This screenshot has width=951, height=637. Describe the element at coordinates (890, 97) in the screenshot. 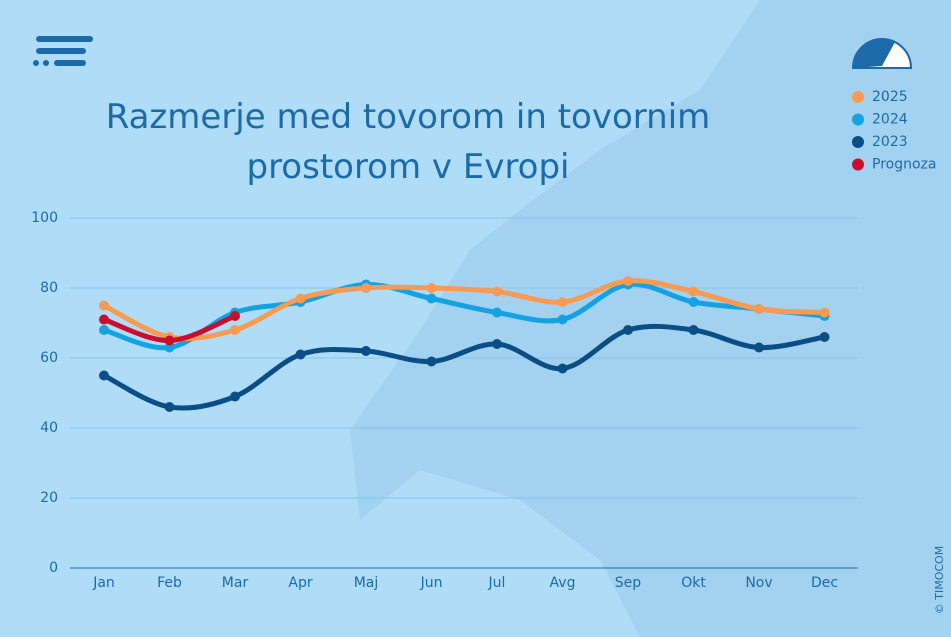

I see `legend-label: 2025` at that location.